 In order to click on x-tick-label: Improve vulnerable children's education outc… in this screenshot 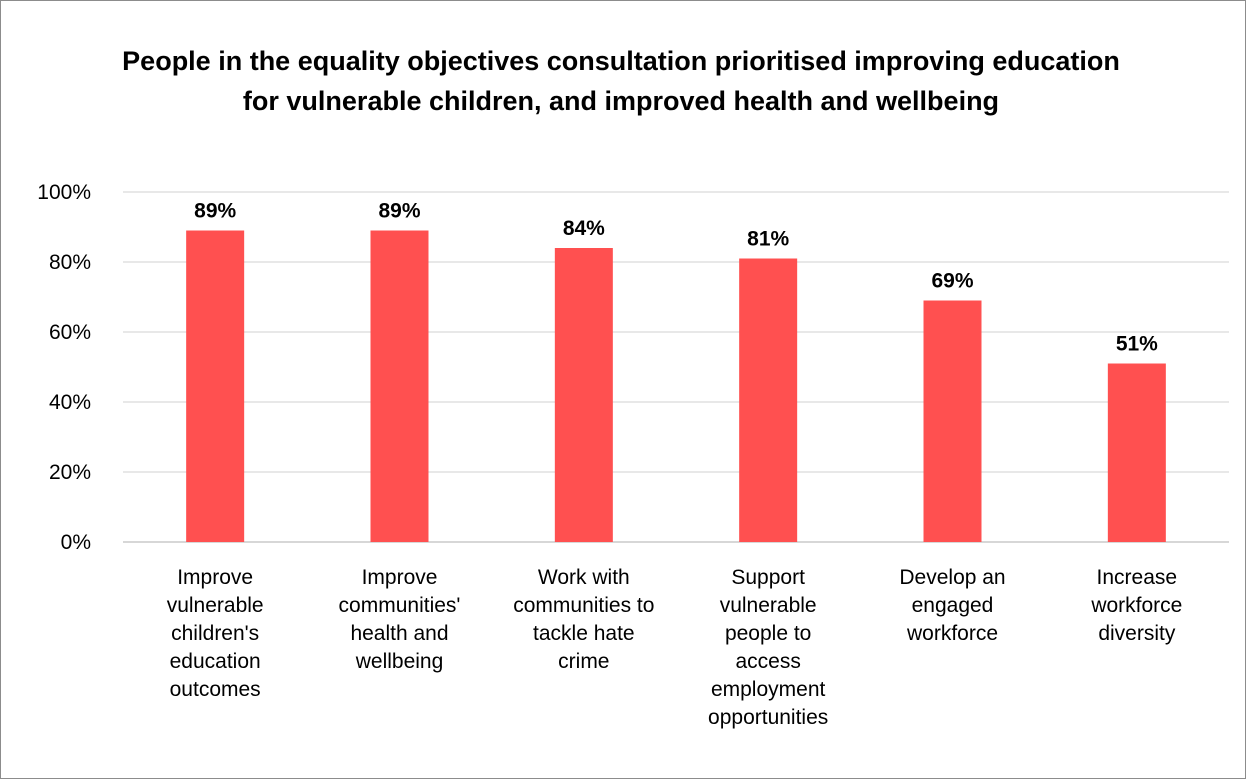, I will do `click(215, 634)`.